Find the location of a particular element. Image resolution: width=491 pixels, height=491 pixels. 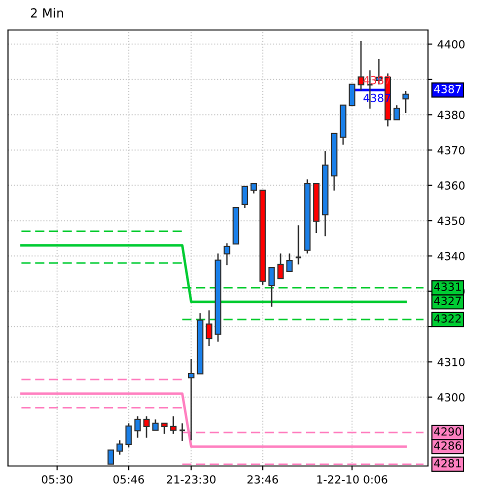

y-tick-label: 4340 is located at coordinates (451, 256).